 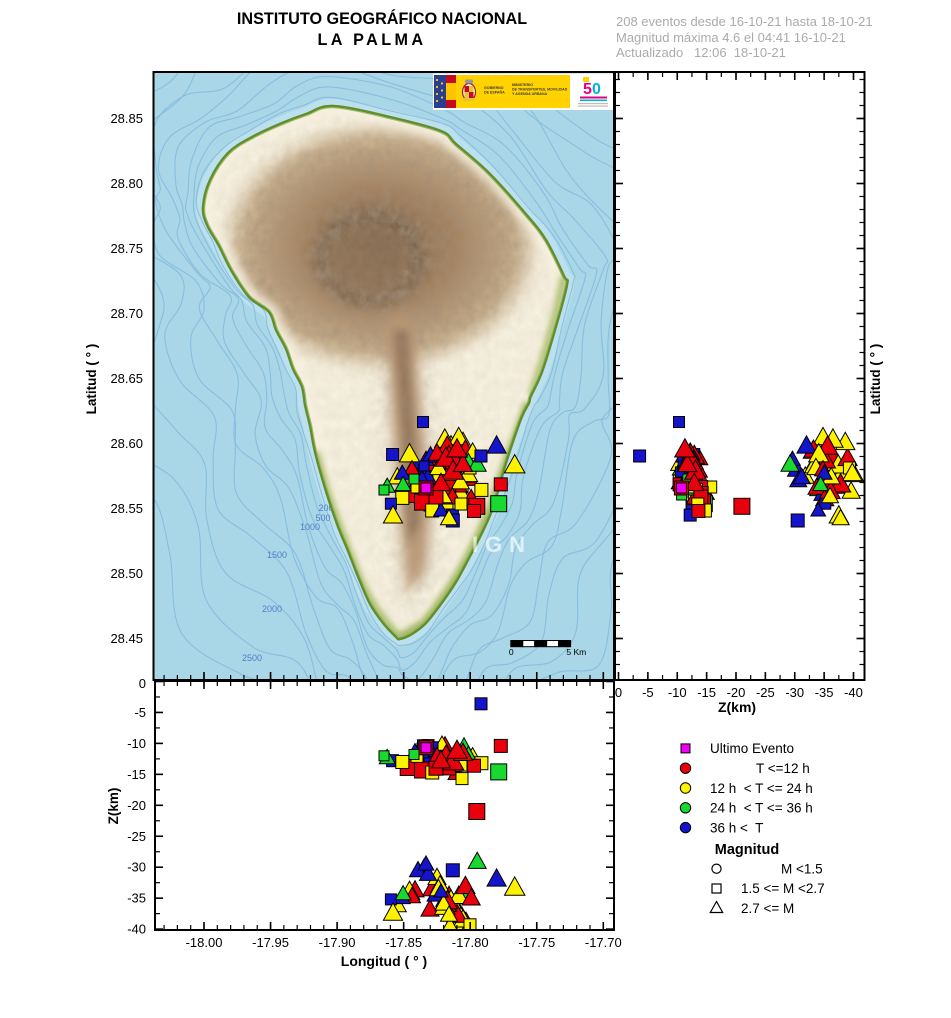 I want to click on svg-text: 1.5 <= M <2.7, so click(x=783, y=888).